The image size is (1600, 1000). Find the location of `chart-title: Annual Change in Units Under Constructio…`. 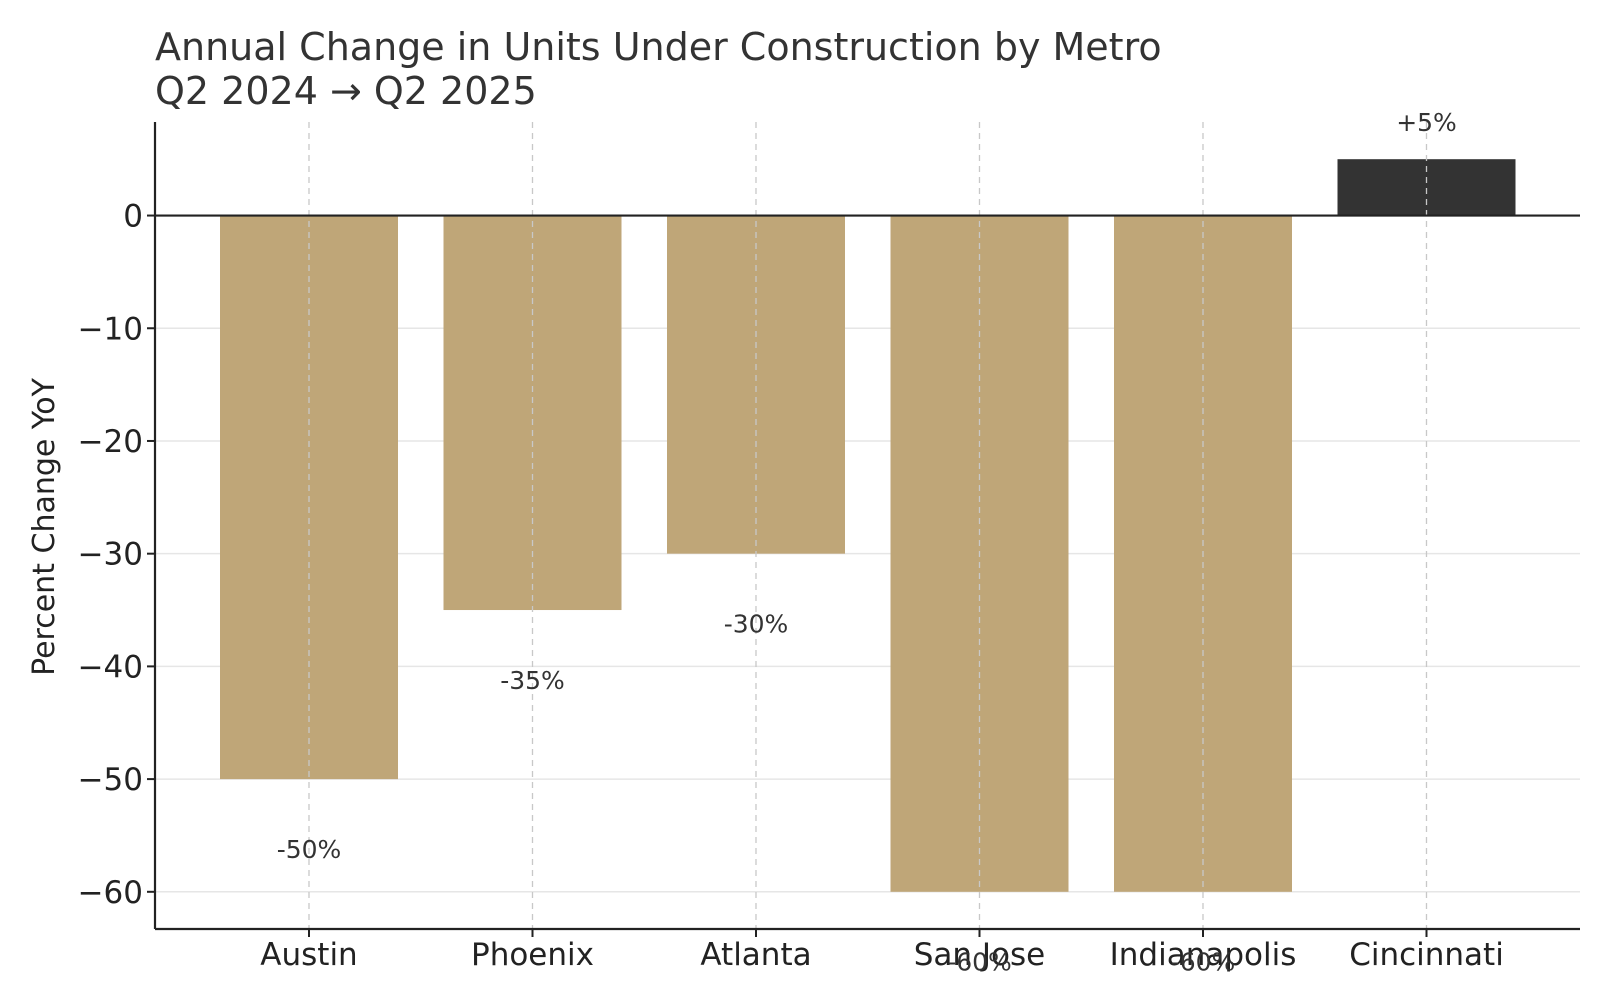

chart-title: Annual Change in Units Under Constructio… is located at coordinates (658, 47).